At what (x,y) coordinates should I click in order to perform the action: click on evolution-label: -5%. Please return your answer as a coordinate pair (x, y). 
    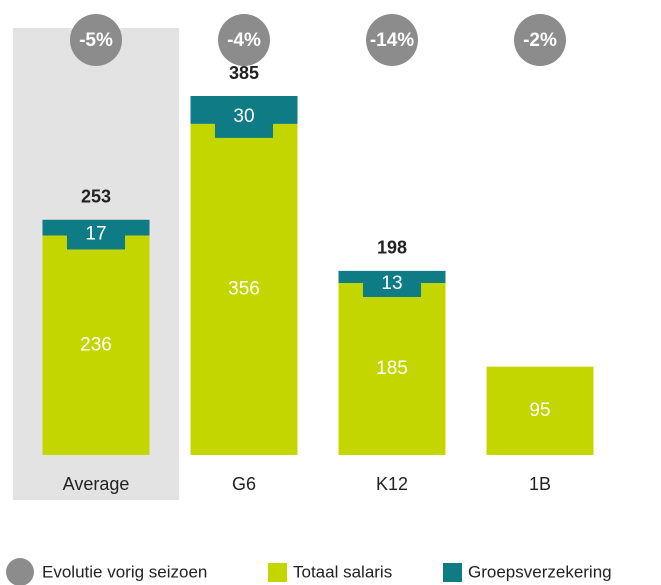
    Looking at the image, I should click on (96, 40).